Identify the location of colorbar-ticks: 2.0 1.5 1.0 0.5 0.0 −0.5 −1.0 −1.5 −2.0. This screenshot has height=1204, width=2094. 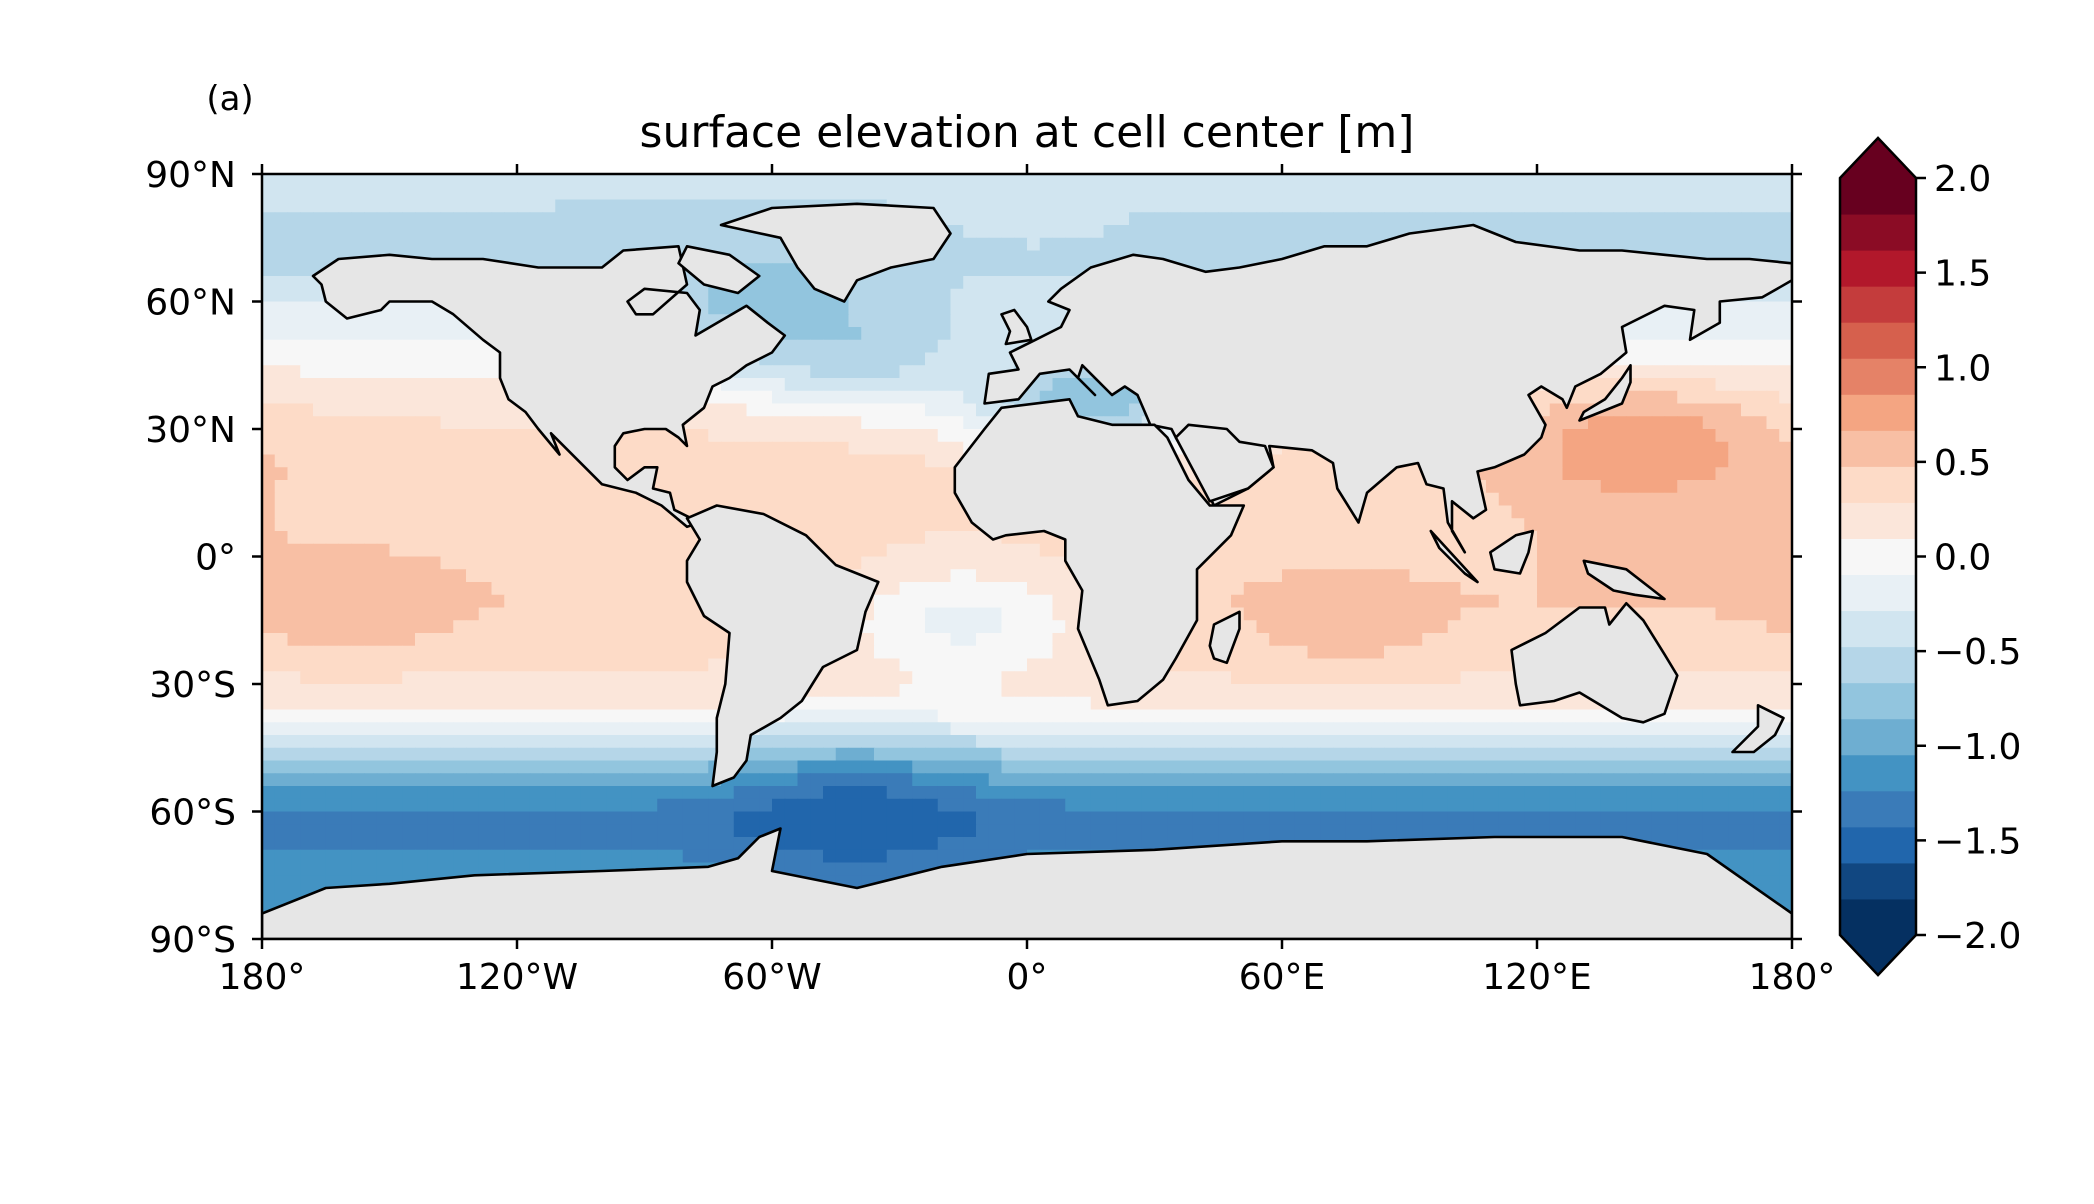
(1968, 558).